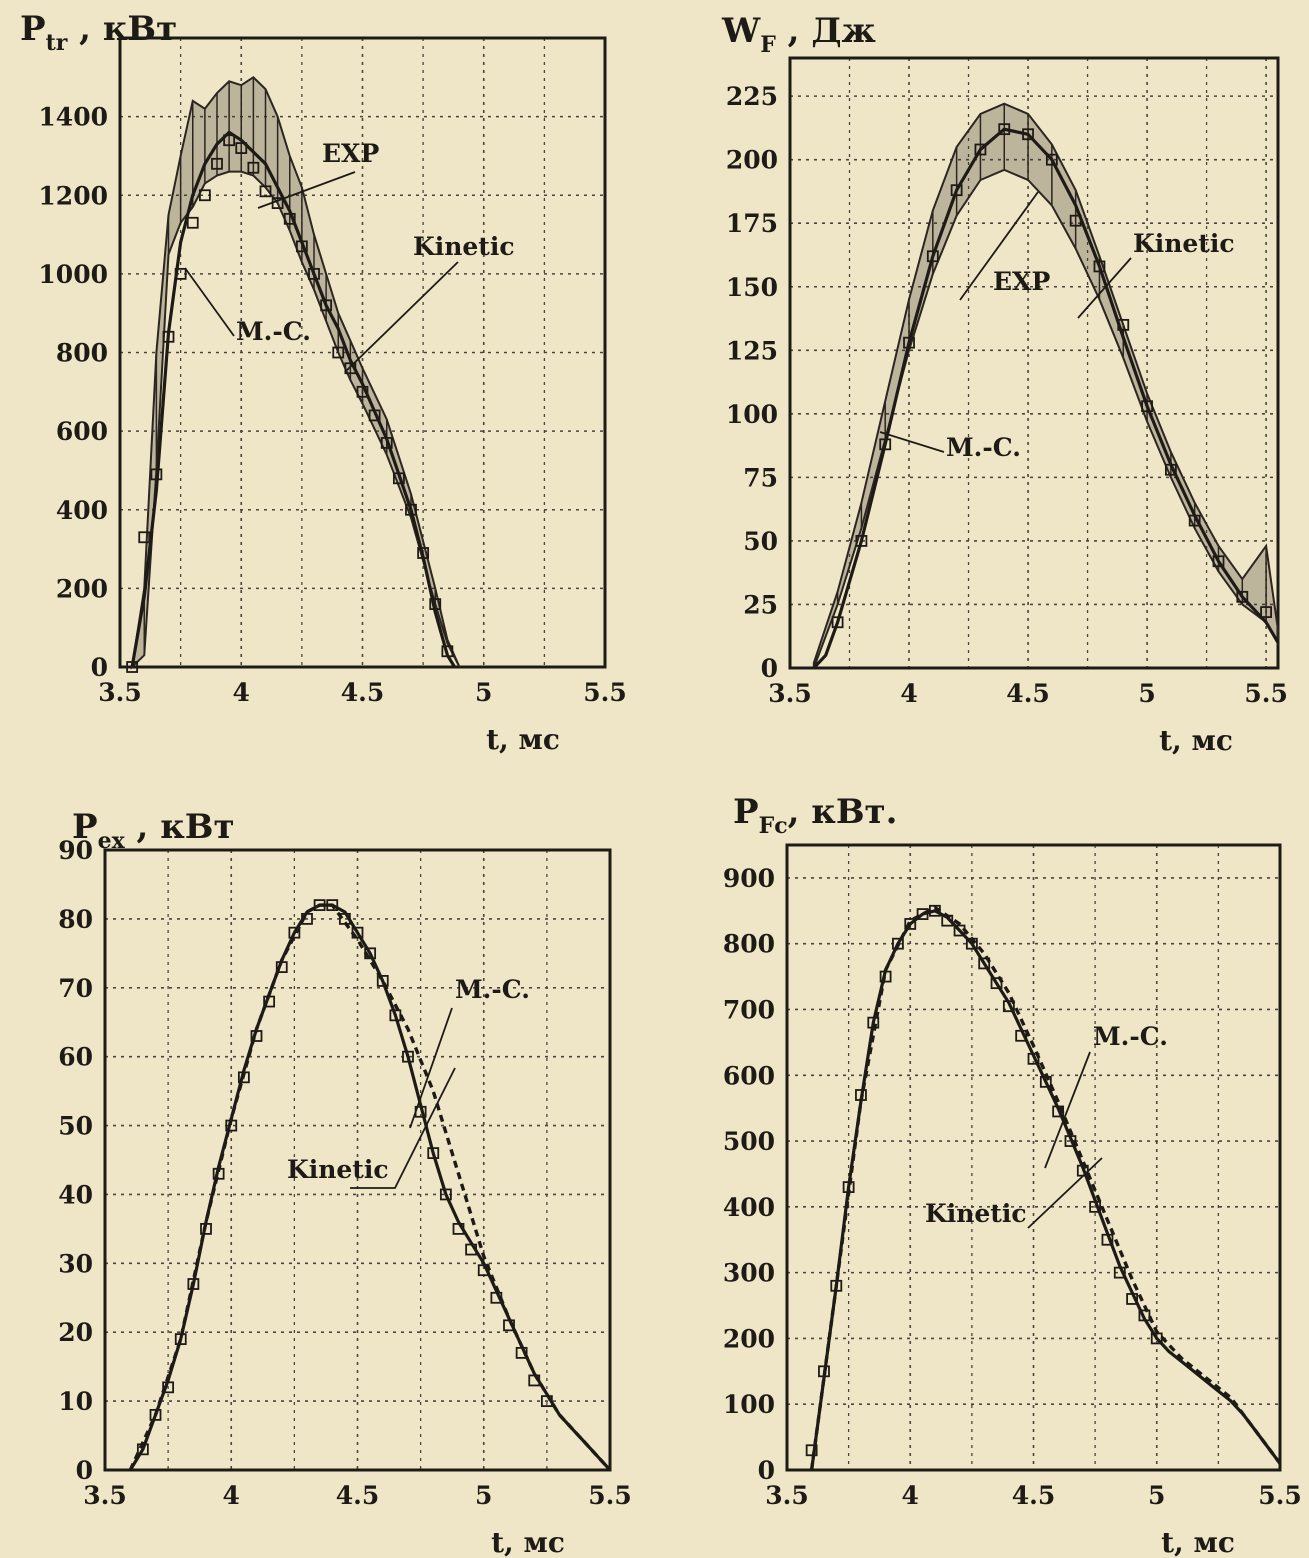 The image size is (1309, 1558). I want to click on series-exp, so click(295, 373).